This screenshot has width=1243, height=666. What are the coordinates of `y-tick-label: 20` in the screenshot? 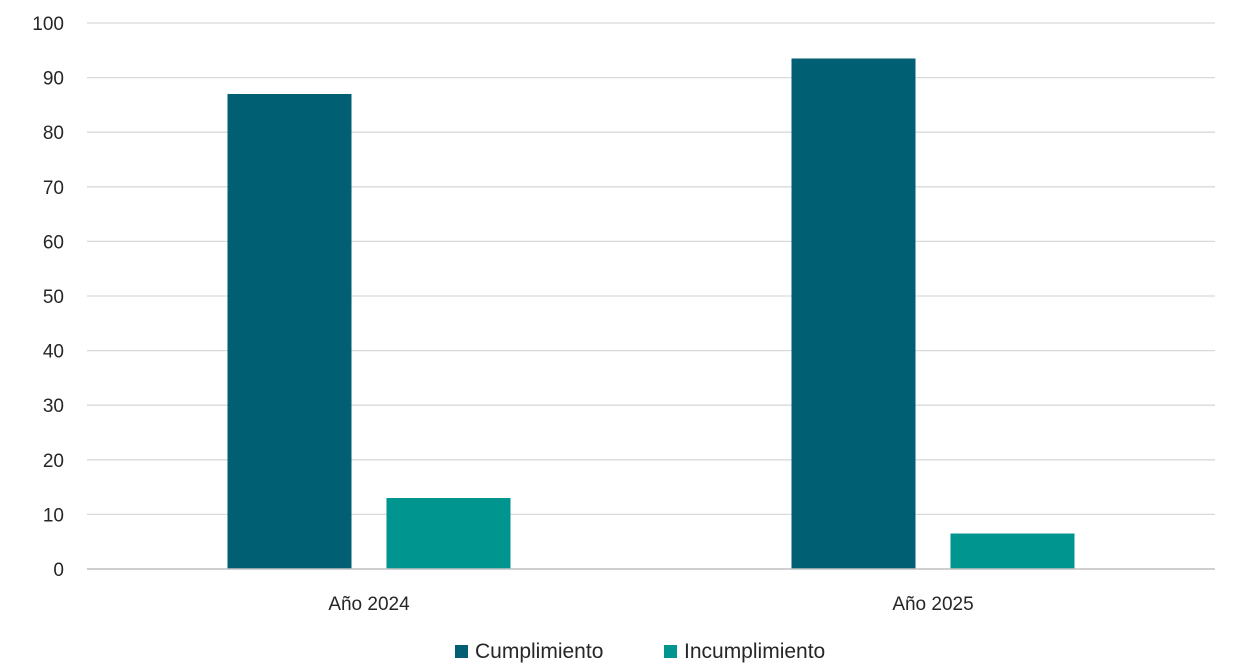 It's located at (53, 461).